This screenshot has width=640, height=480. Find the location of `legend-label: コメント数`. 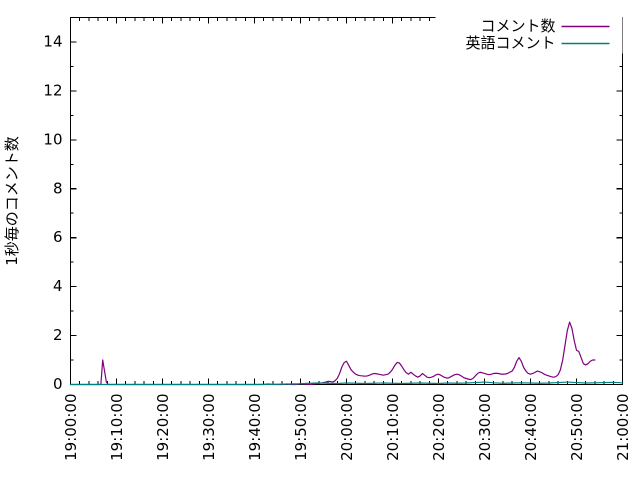

legend-label: コメント数 is located at coordinates (517, 26).